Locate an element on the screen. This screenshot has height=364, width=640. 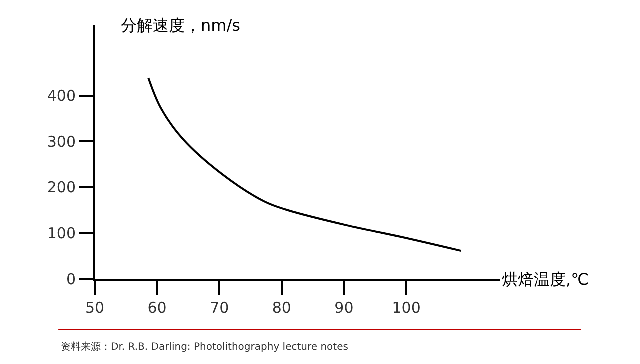
y-tick-label: 400 is located at coordinates (61, 96).